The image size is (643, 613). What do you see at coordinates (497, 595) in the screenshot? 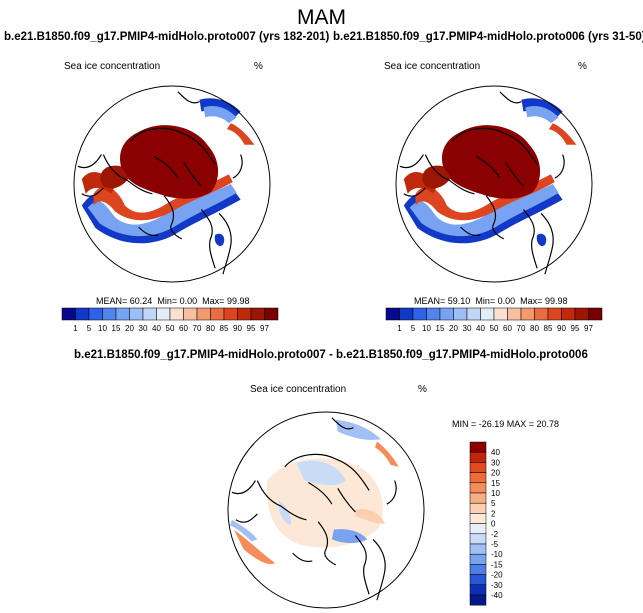
I see `panel3-colorbar-tick-label: -40` at bounding box center [497, 595].